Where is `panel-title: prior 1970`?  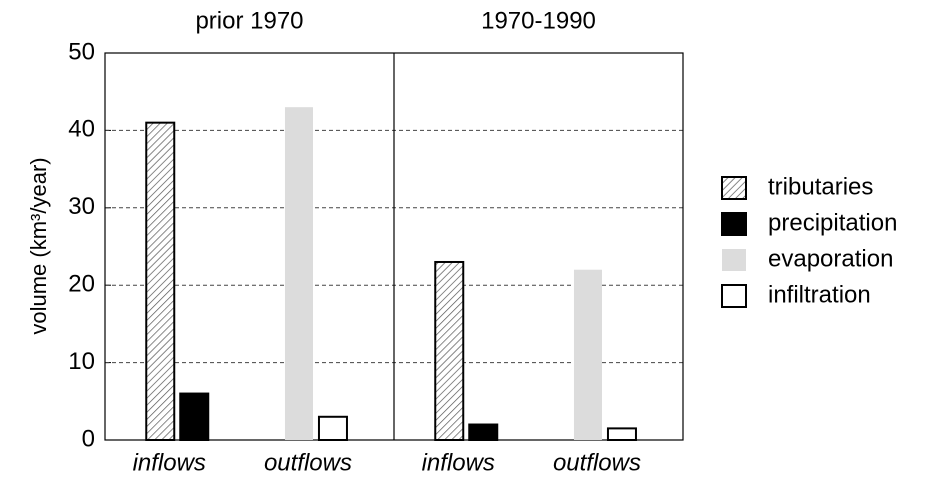 panel-title: prior 1970 is located at coordinates (249, 20).